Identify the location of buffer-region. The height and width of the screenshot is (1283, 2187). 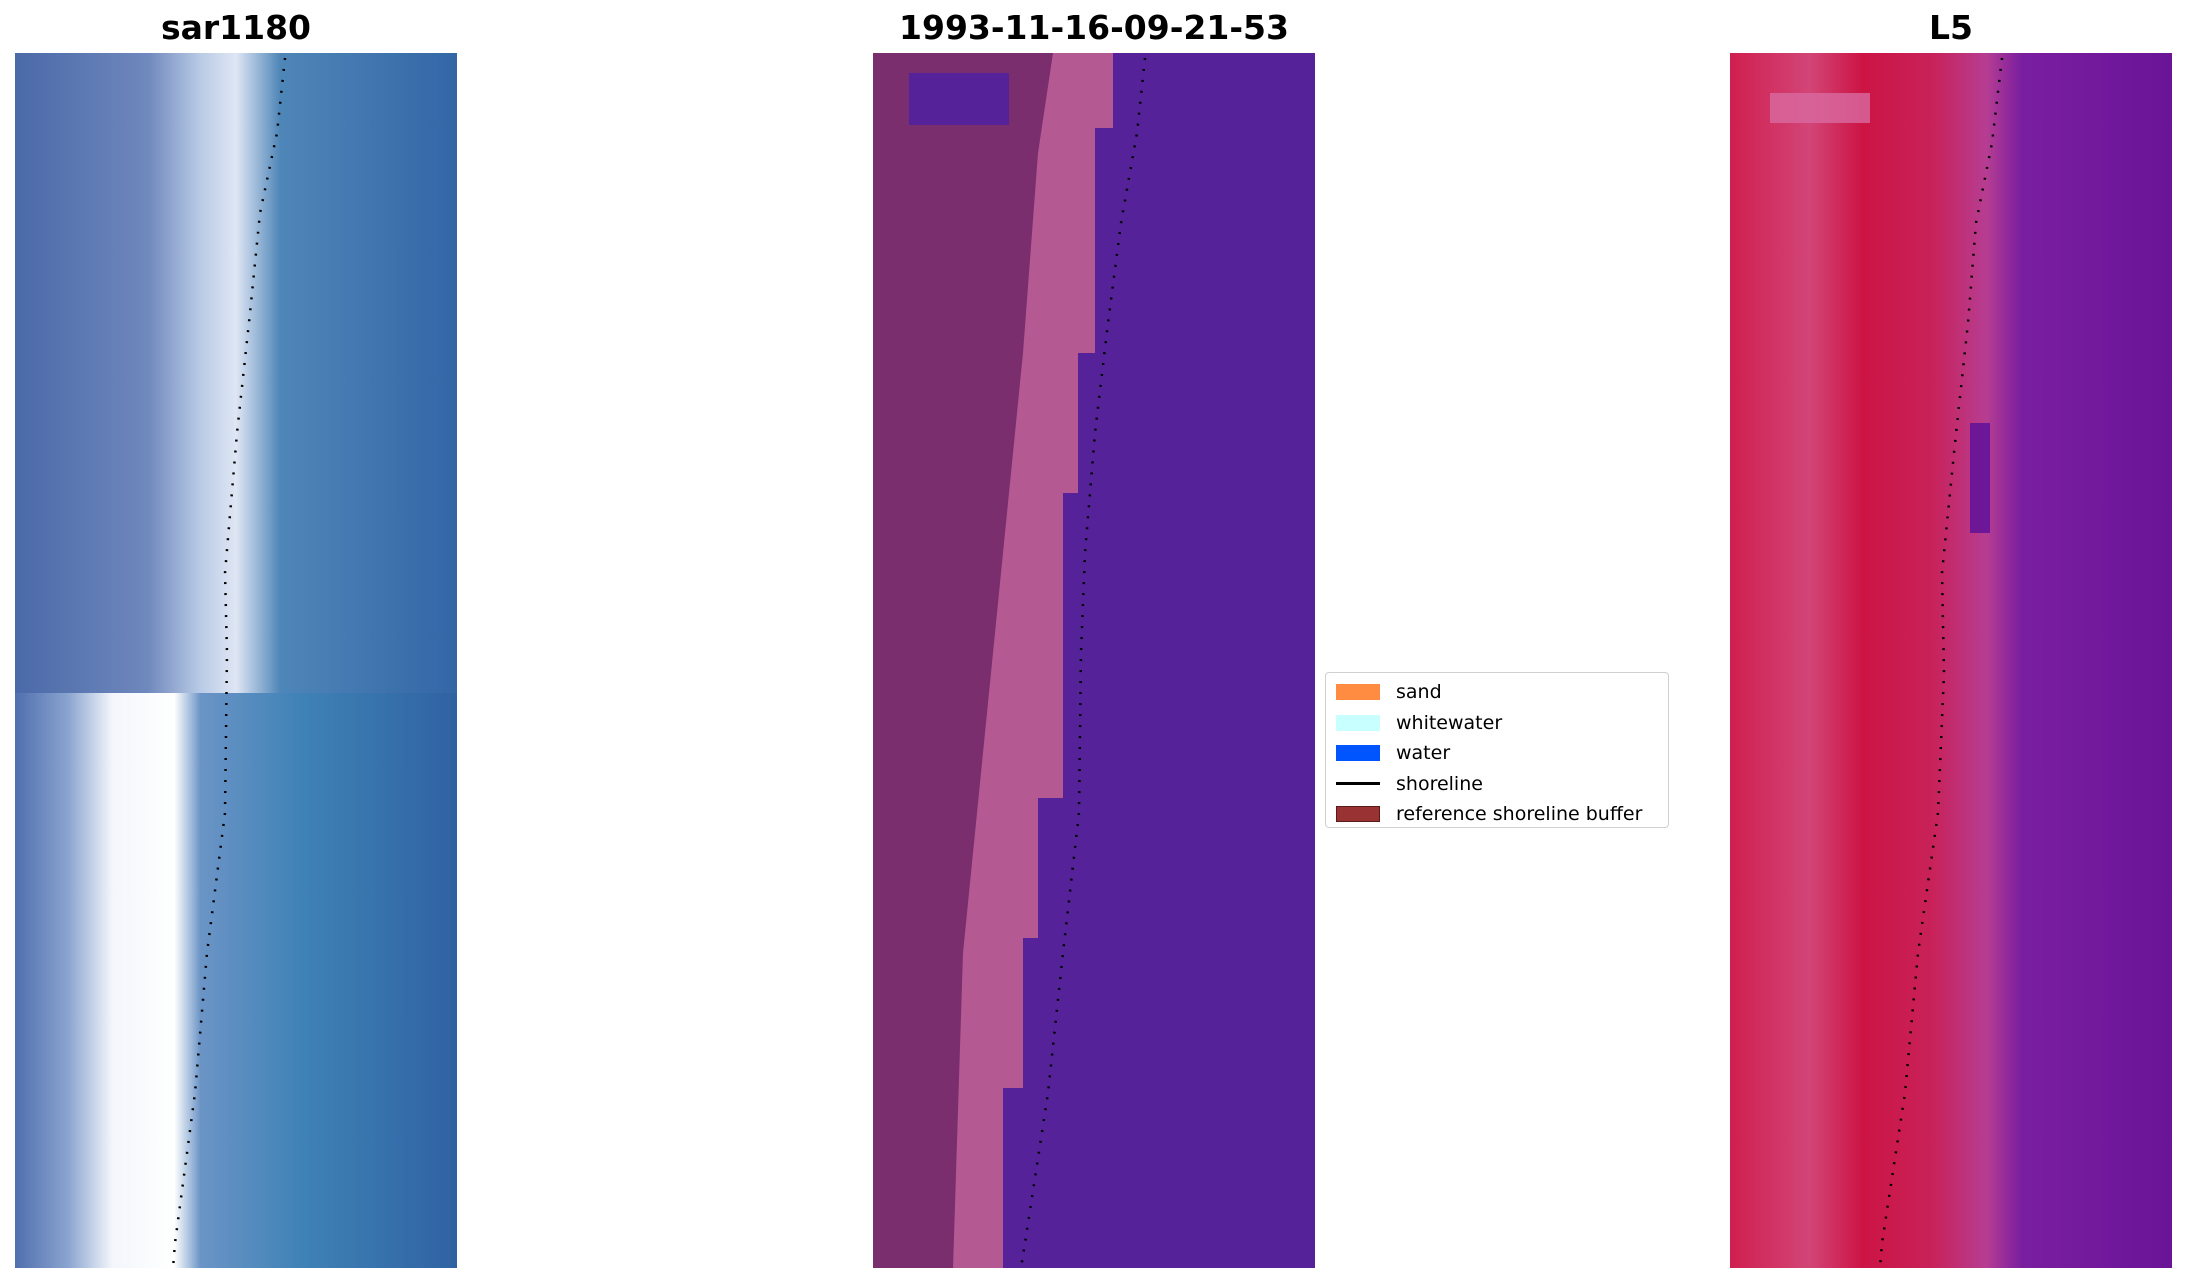
(1033, 660).